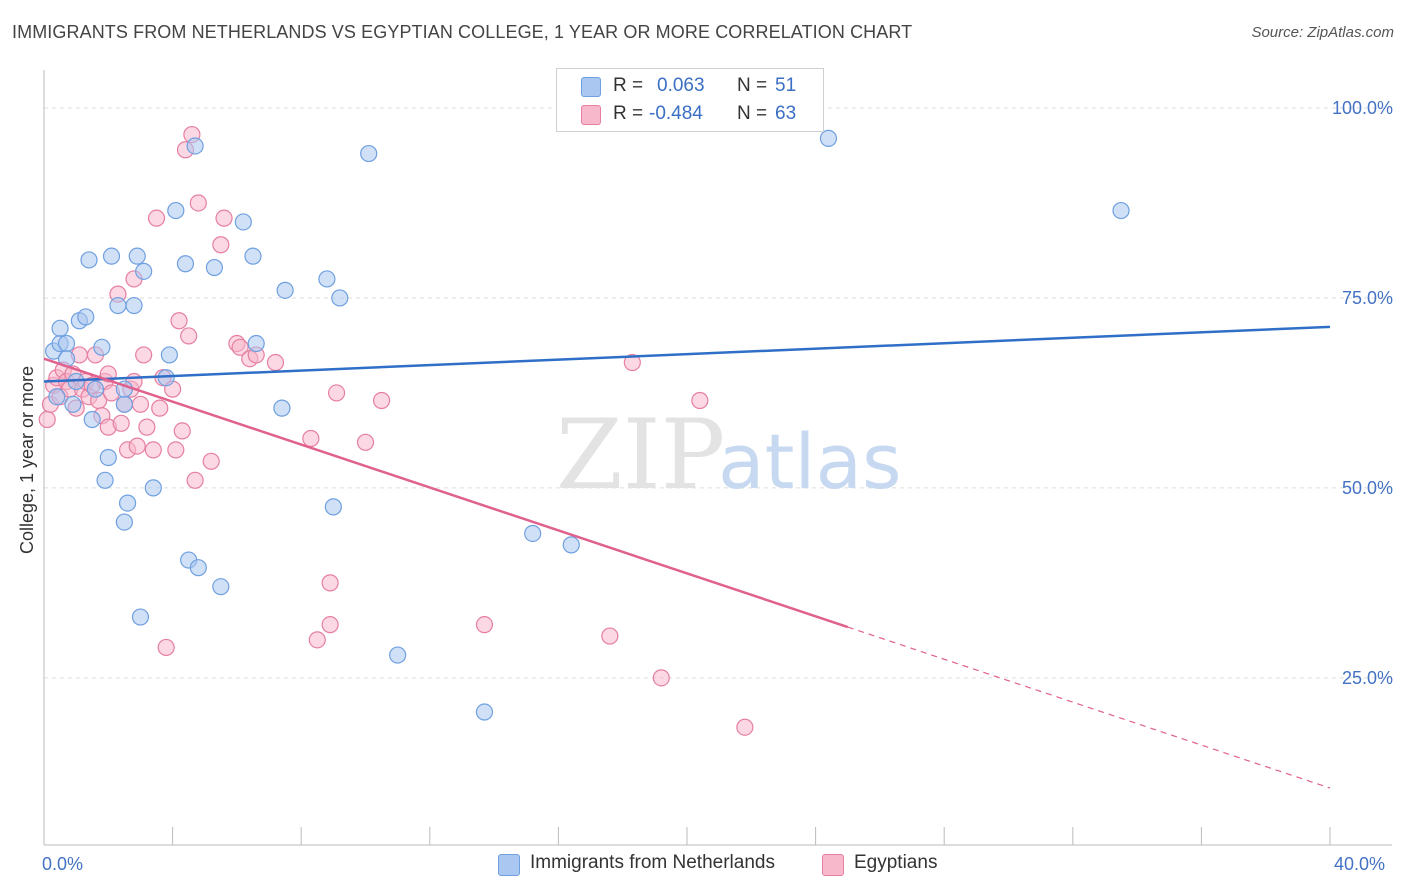  What do you see at coordinates (1362, 108) in the screenshot?
I see `y-tick-label: 100.0%` at bounding box center [1362, 108].